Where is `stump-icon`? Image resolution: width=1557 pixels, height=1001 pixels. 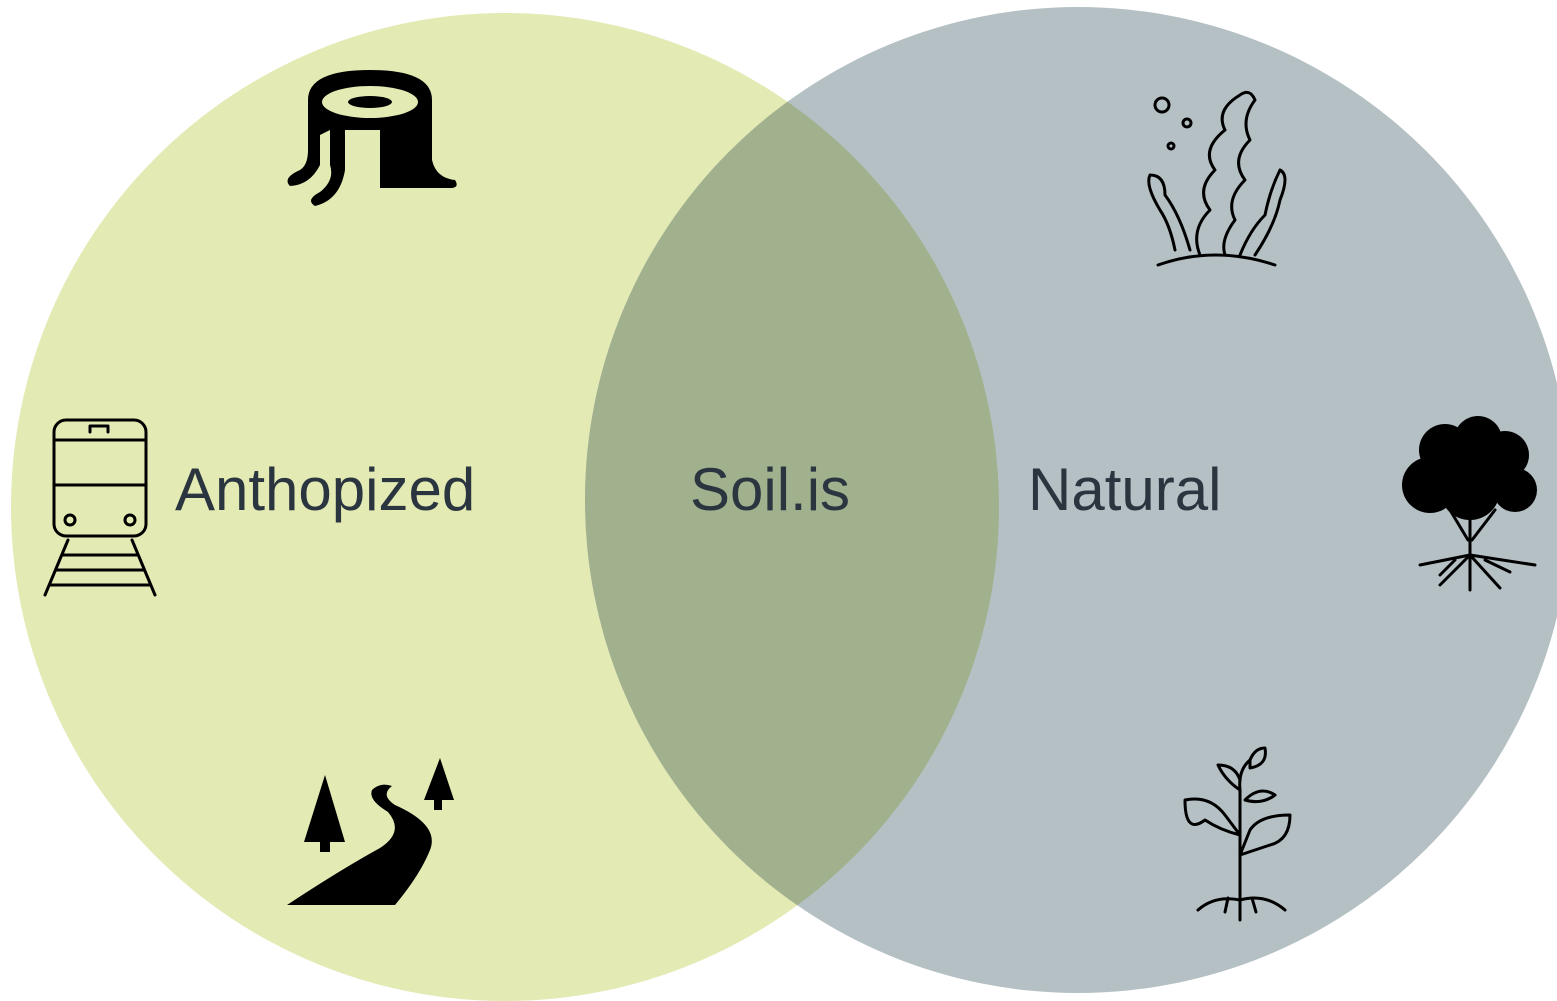 stump-icon is located at coordinates (372, 138).